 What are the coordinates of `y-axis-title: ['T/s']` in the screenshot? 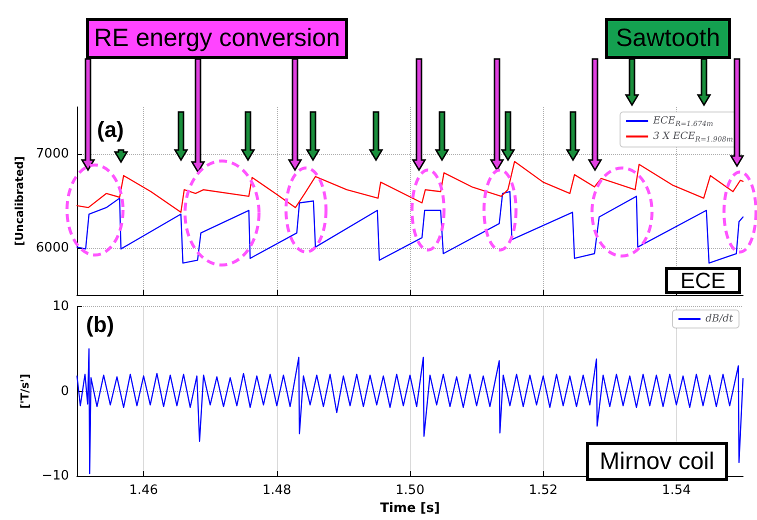 It's located at (25, 391).